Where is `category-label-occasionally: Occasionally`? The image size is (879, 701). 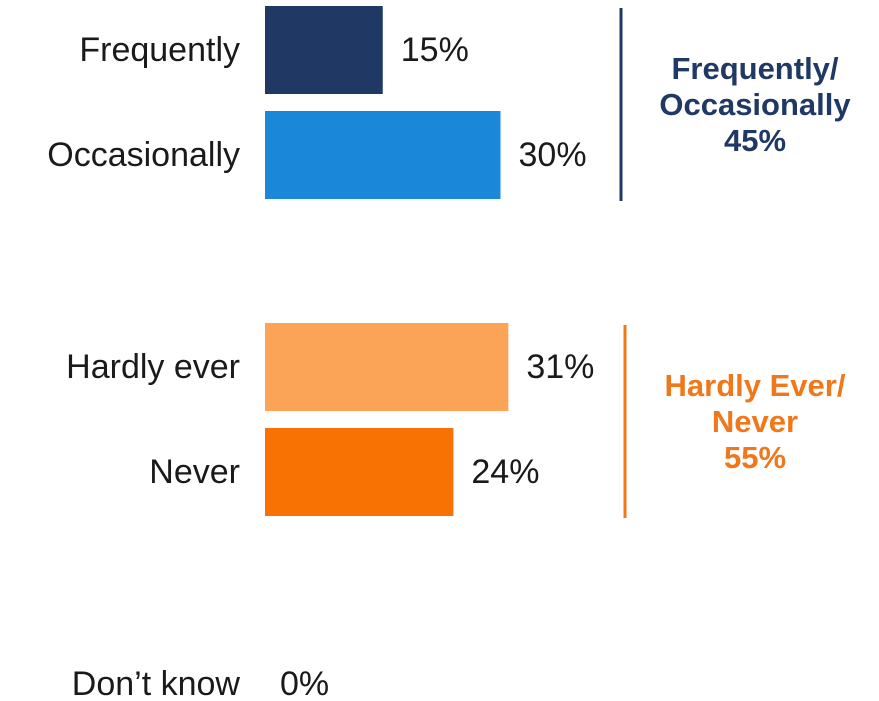
category-label-occasionally: Occasionally is located at coordinates (143, 155).